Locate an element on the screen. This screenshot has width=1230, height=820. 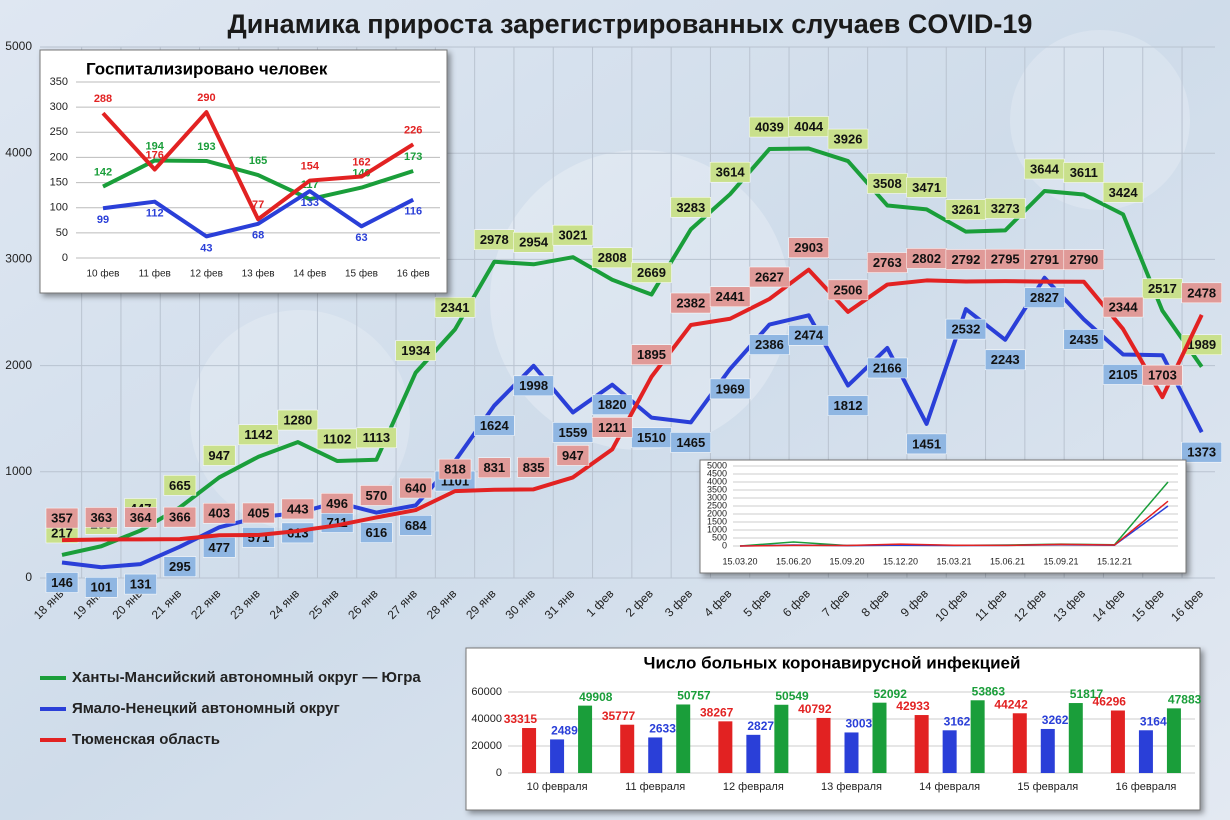
data-label: 3471 is located at coordinates (926, 187).